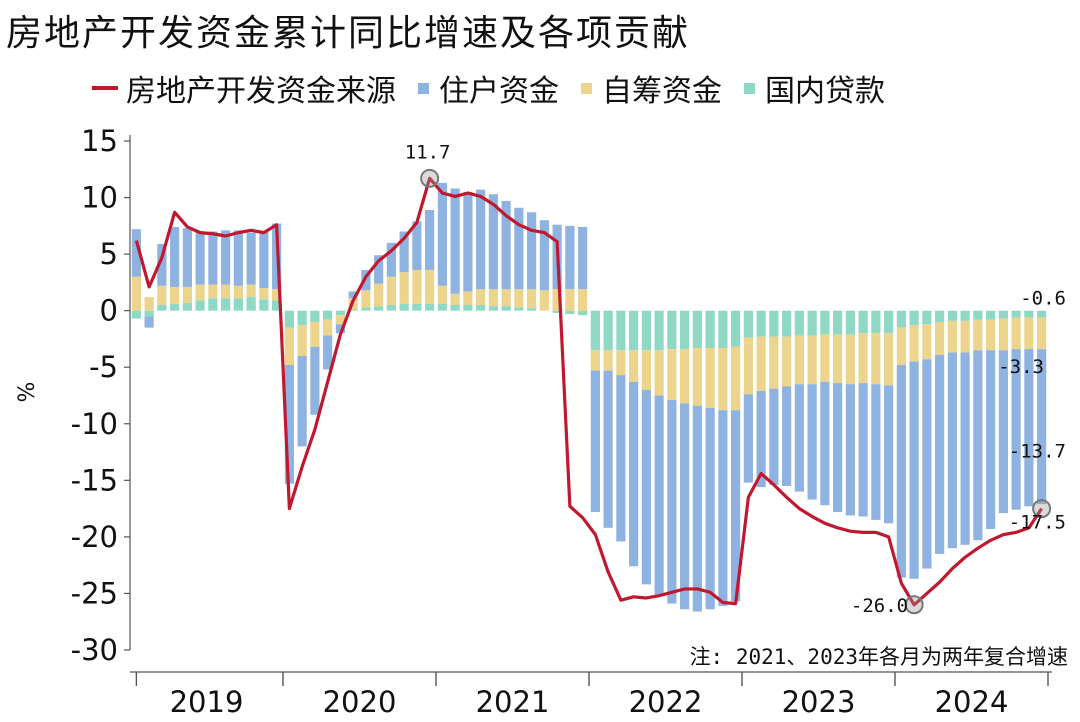  I want to click on label-household-last: -13.7, so click(1037, 452).